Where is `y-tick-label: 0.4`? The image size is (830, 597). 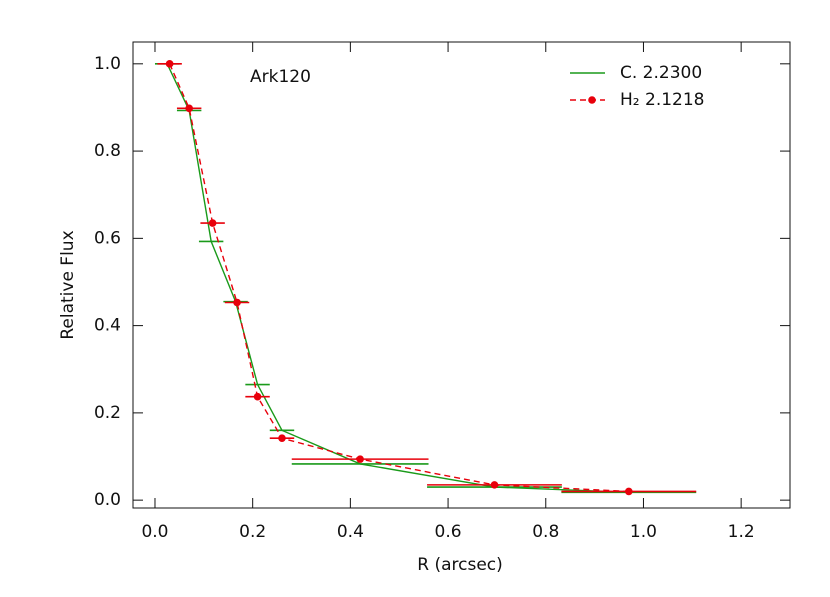 y-tick-label: 0.4 is located at coordinates (107, 326).